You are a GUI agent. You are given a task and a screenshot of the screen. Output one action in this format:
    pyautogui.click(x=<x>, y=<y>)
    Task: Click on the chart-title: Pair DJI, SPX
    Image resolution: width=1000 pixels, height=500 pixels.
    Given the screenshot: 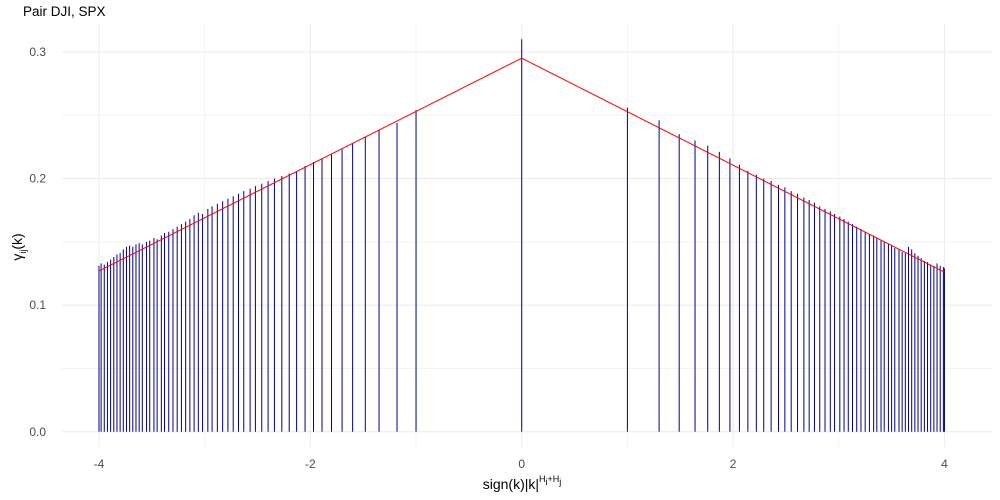 What is the action you would take?
    pyautogui.click(x=64, y=11)
    